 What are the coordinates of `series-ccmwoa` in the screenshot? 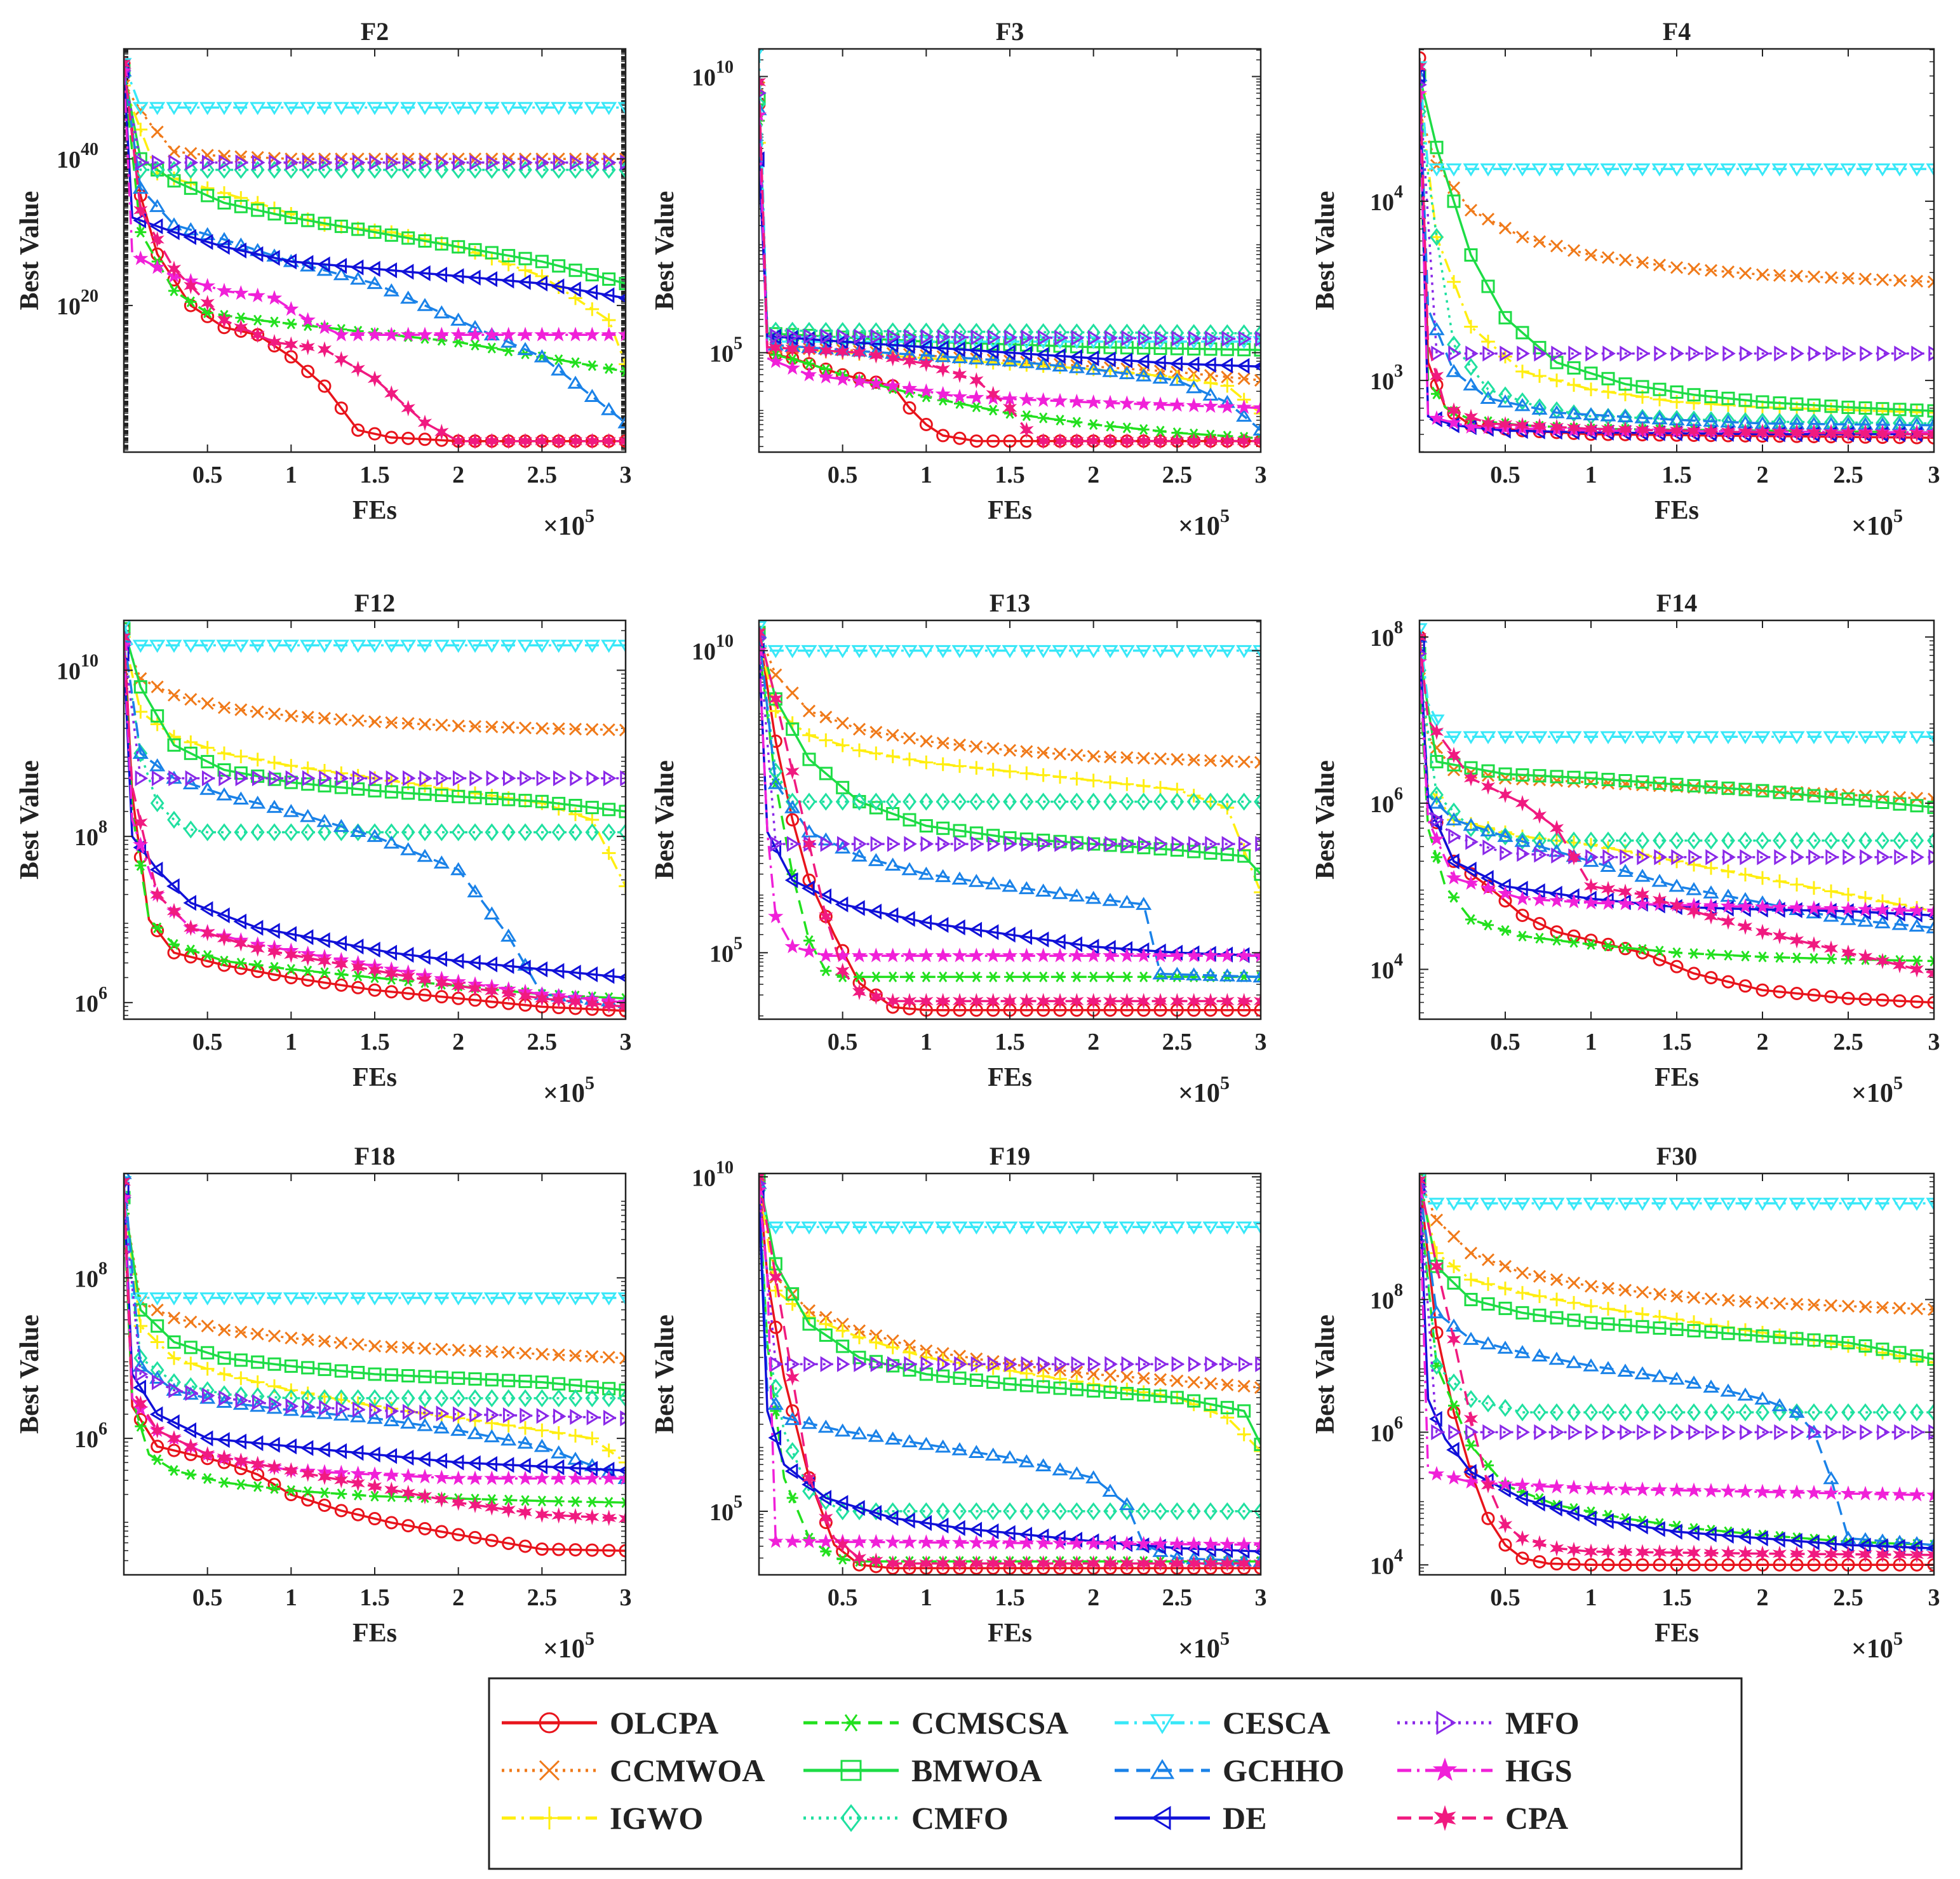 It's located at (1677, 196).